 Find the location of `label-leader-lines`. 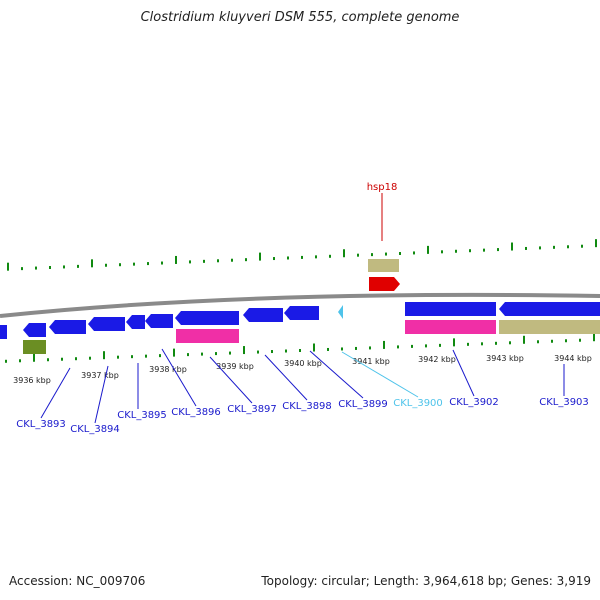

label-leader-lines is located at coordinates (302, 386).